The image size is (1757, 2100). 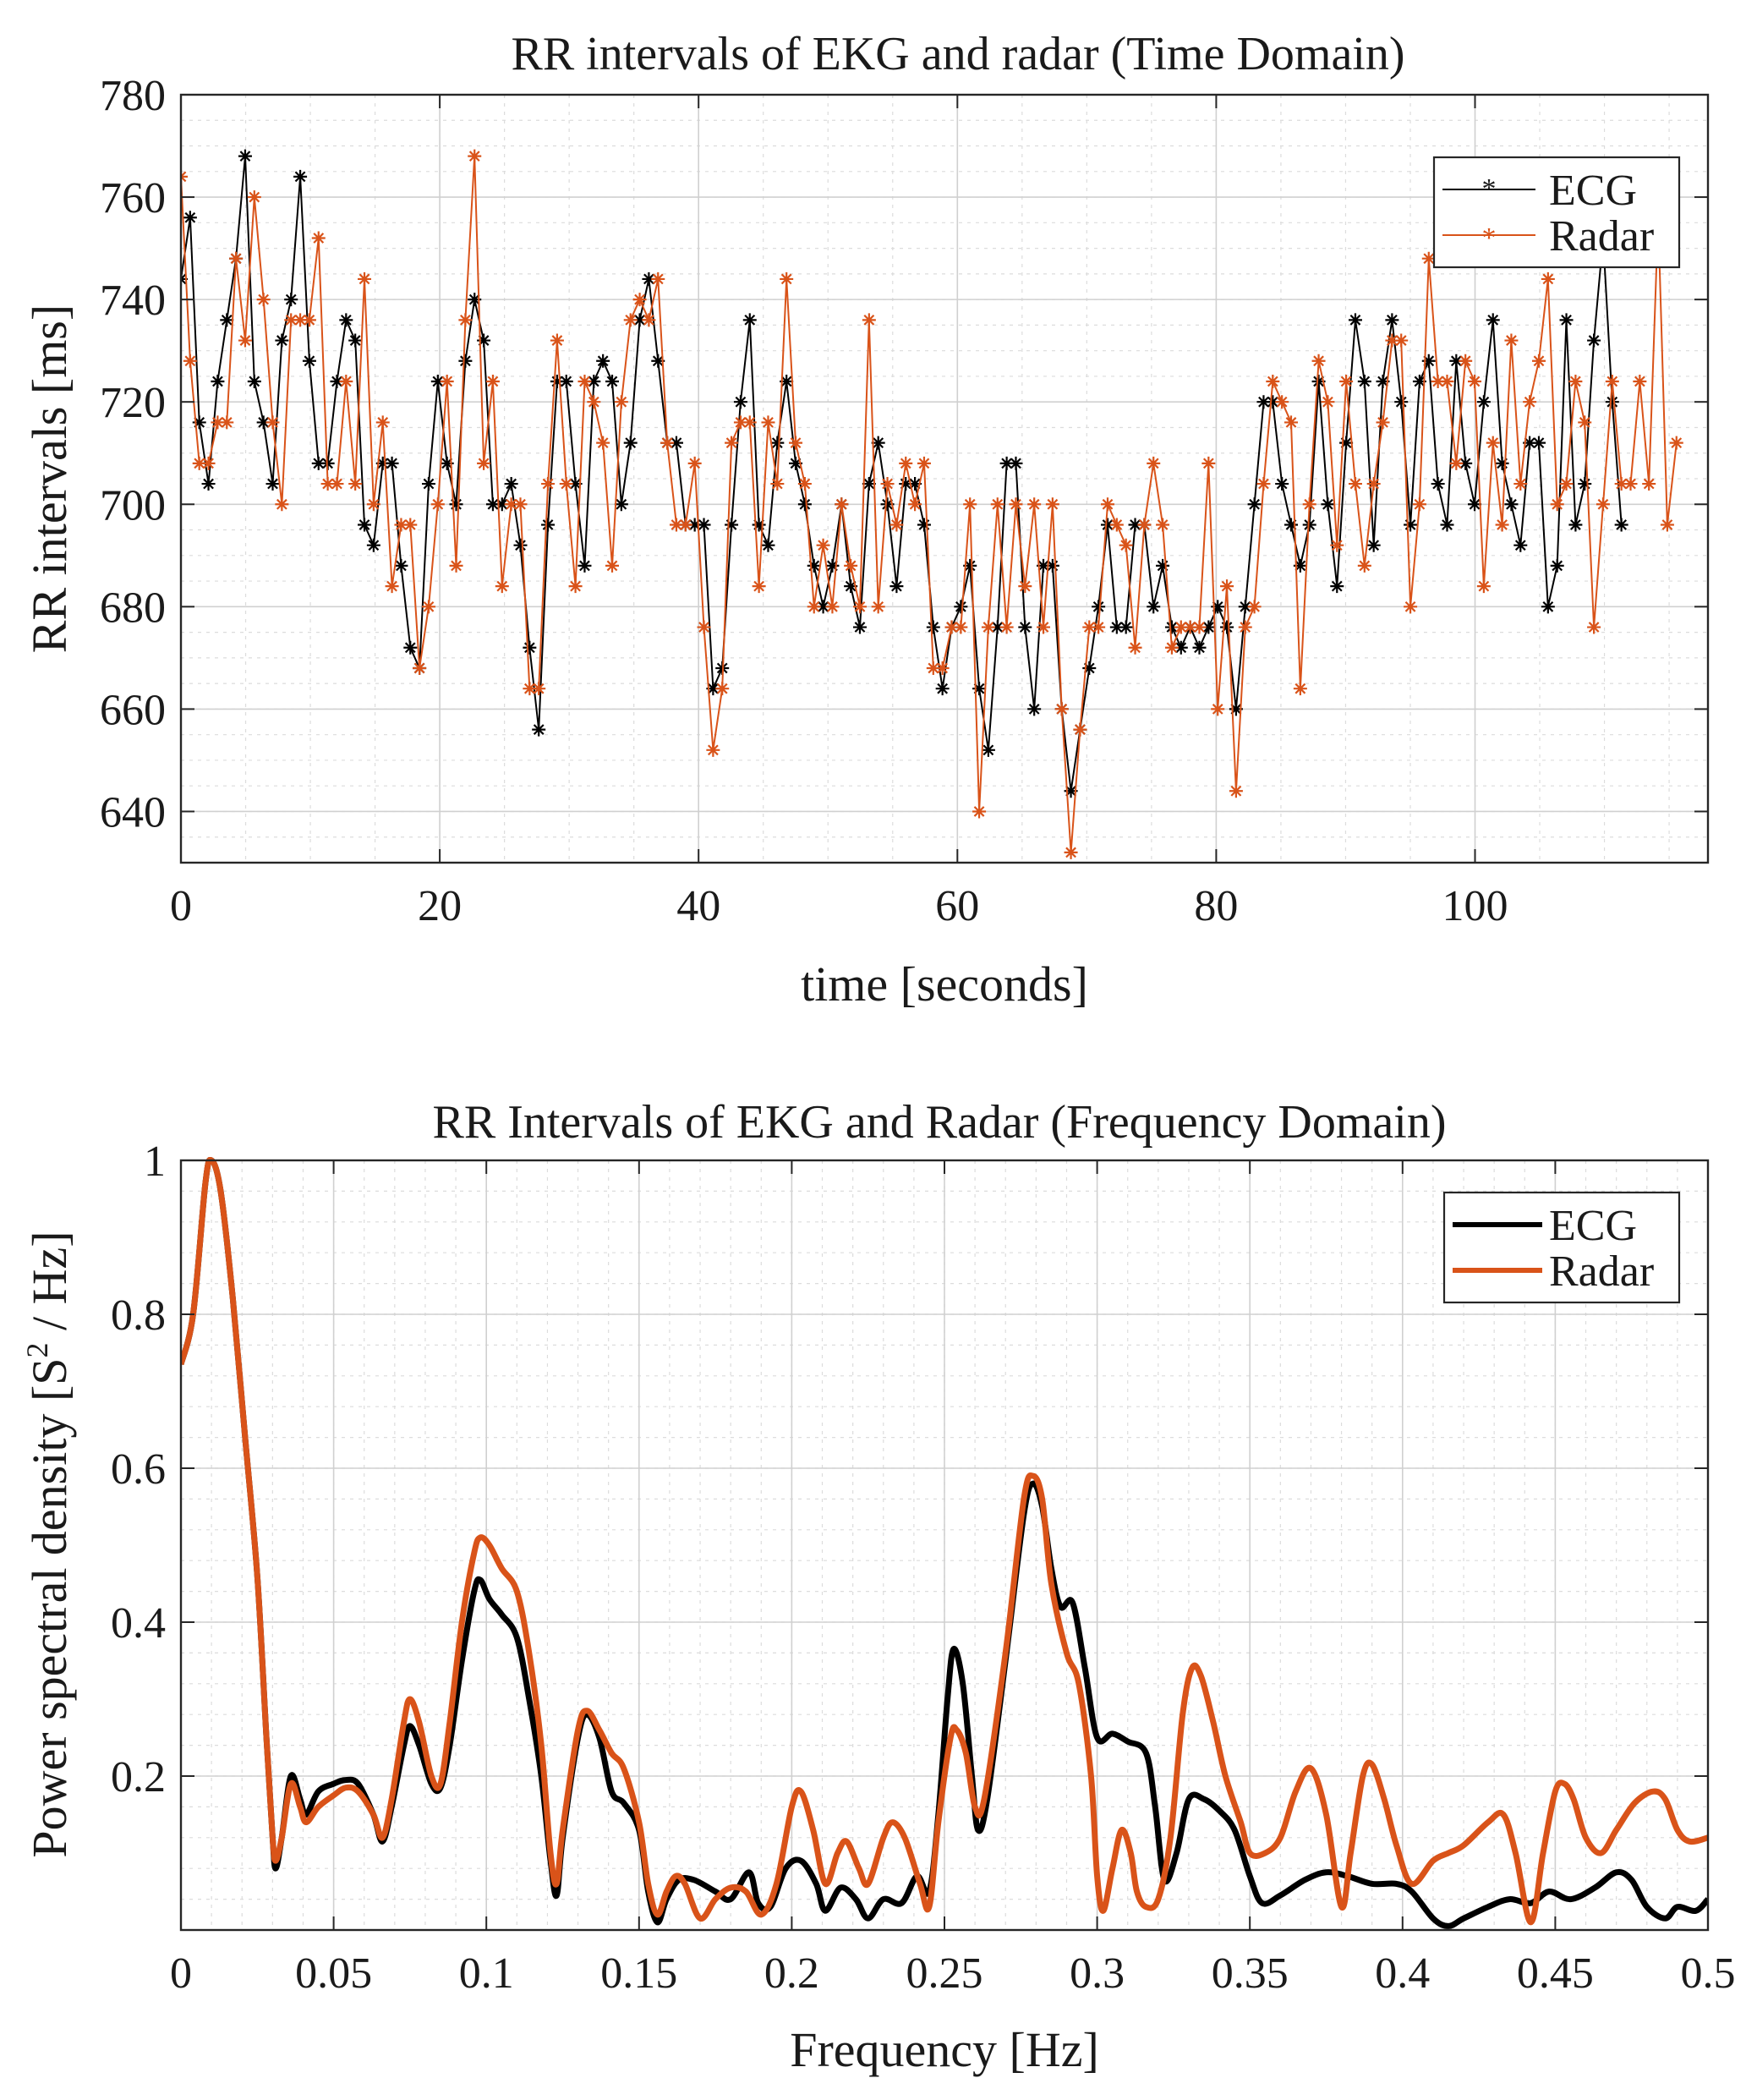 I want to click on x-tick-label: 0.5, so click(x=1708, y=1973).